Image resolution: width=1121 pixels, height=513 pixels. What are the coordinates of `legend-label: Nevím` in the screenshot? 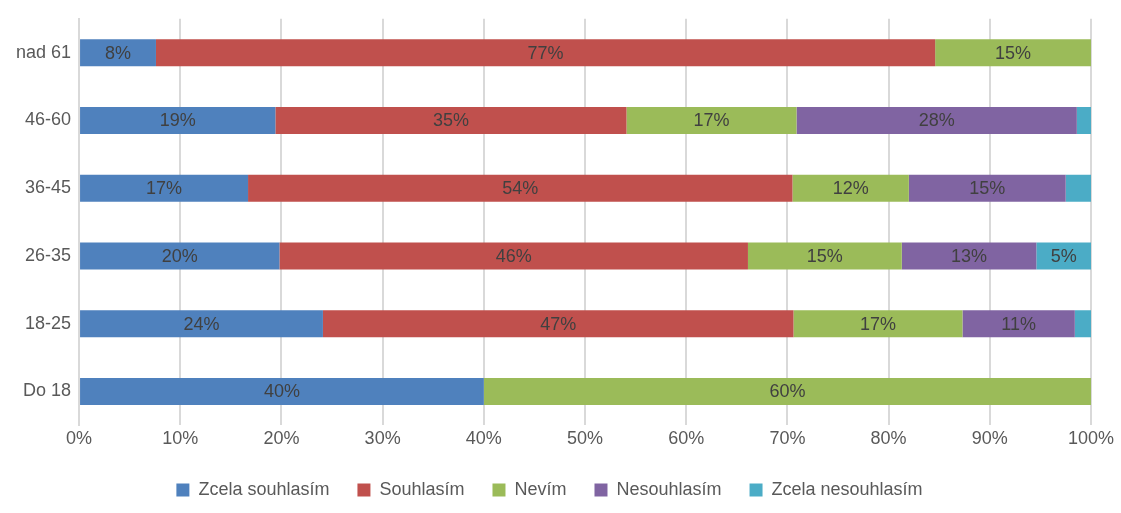 It's located at (540, 488).